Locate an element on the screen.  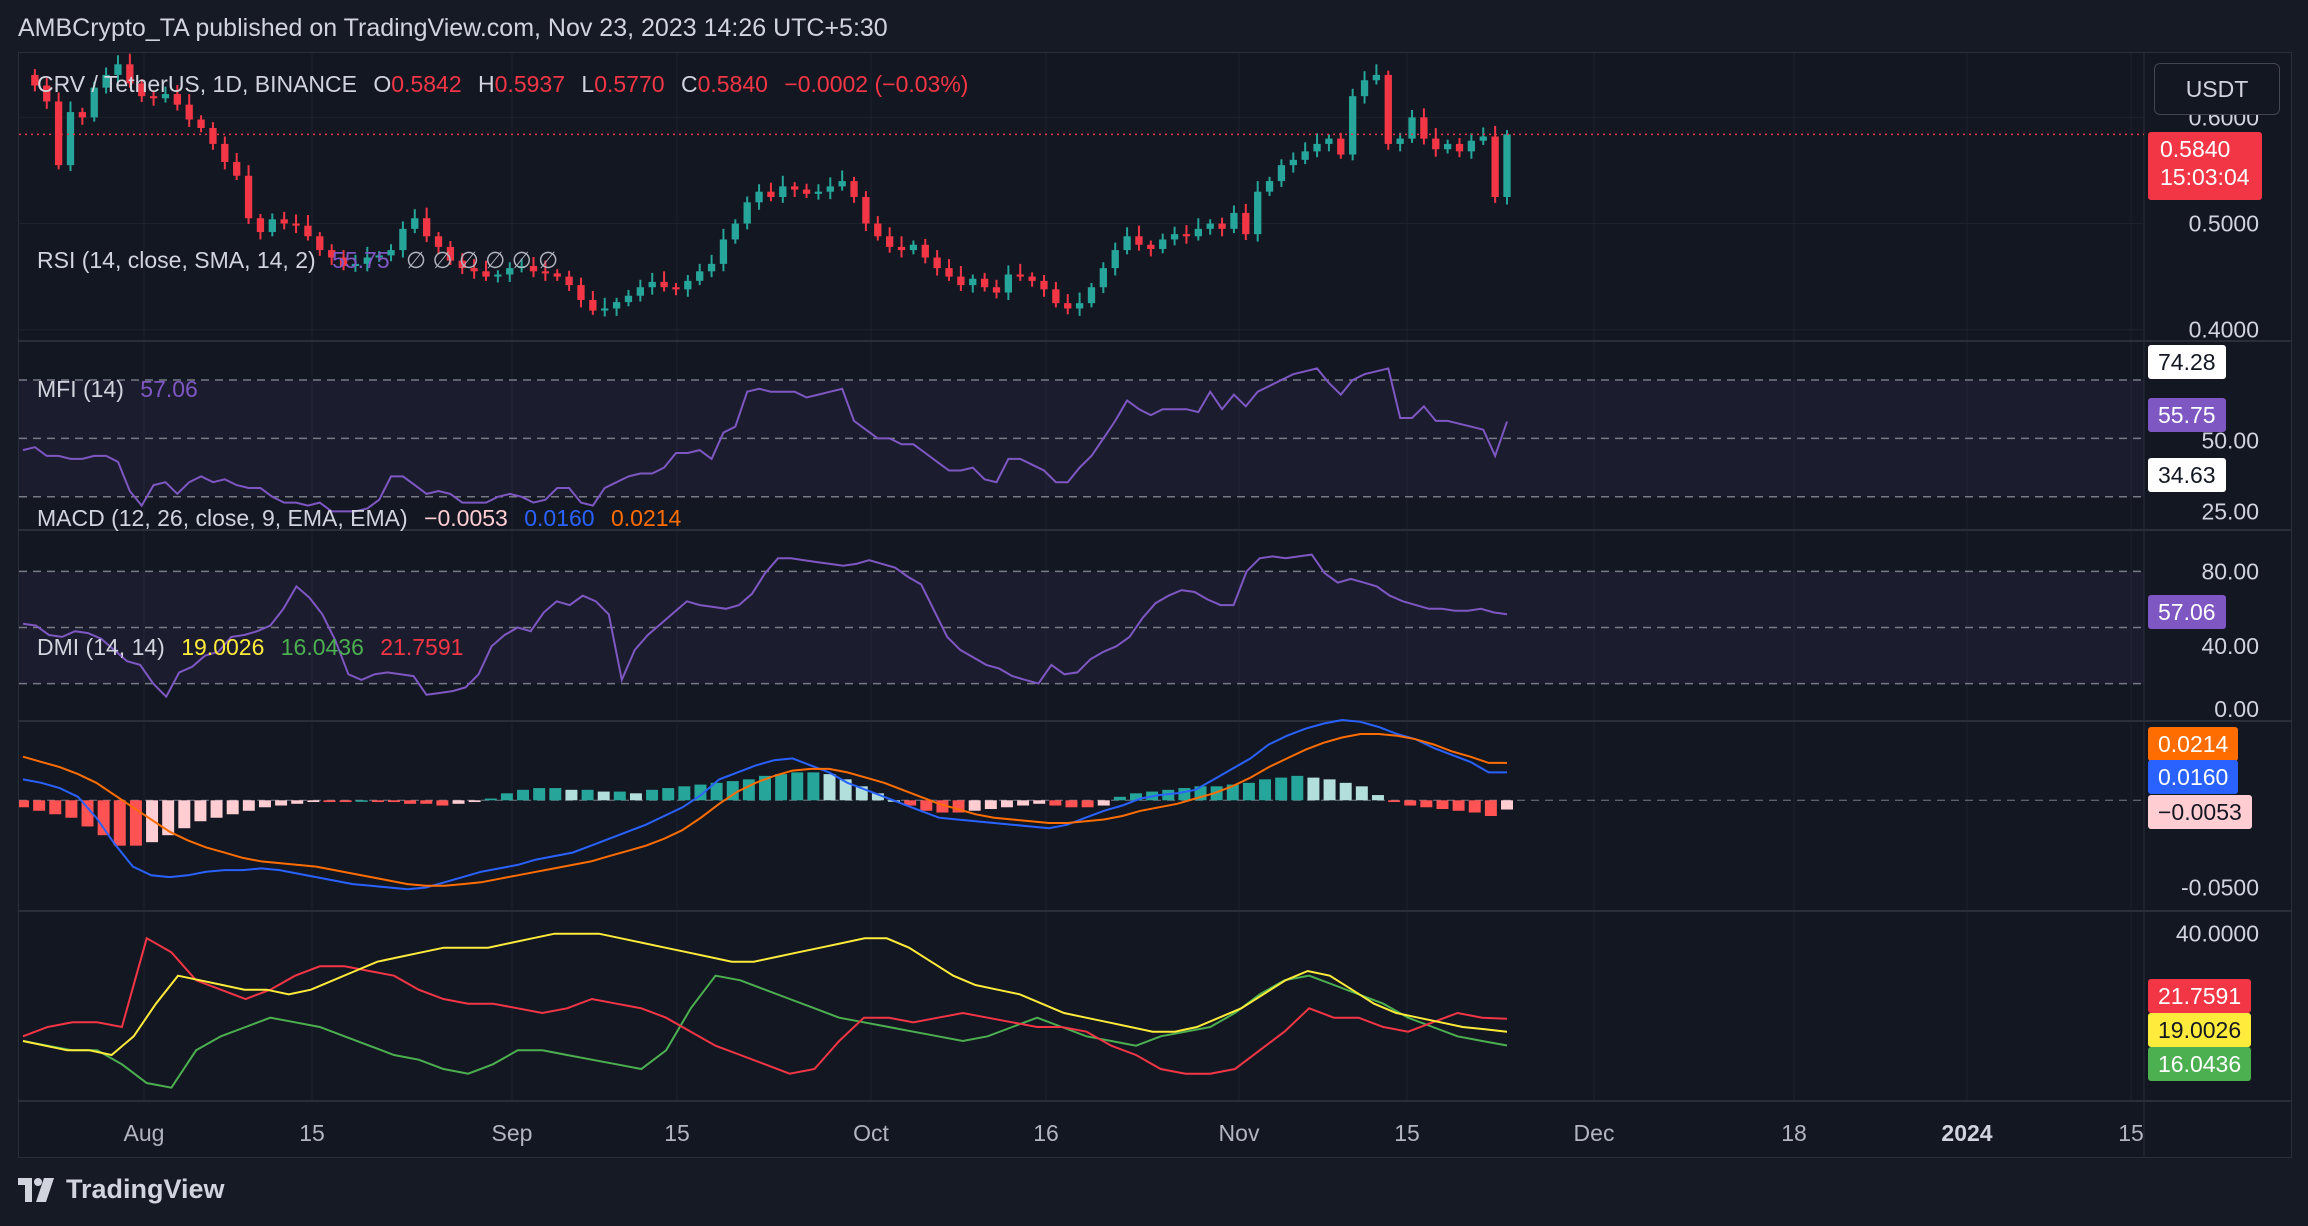
currency-button: USDT is located at coordinates (2217, 89).